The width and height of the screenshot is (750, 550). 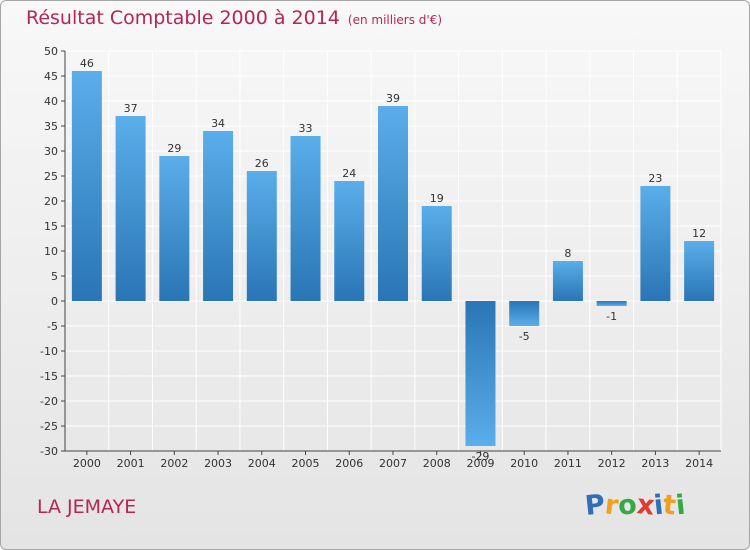 What do you see at coordinates (524, 313) in the screenshot?
I see `bar-2010` at bounding box center [524, 313].